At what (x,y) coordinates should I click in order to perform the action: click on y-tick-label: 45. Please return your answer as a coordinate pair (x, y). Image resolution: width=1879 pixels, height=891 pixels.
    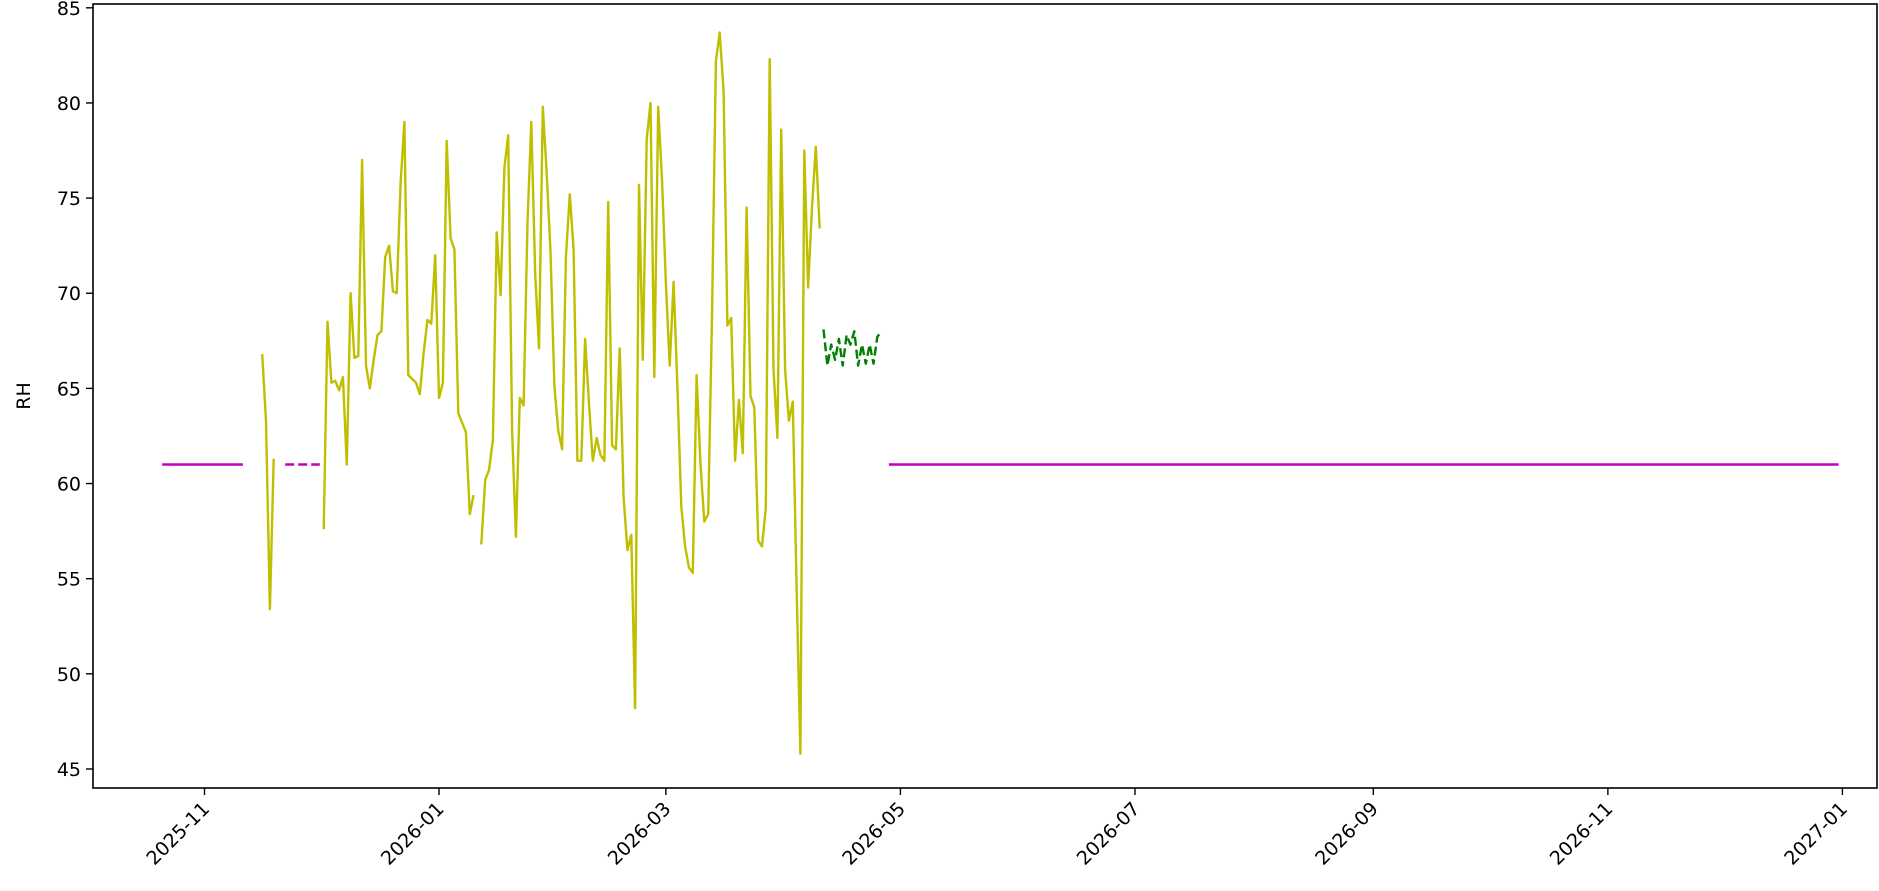
    Looking at the image, I should click on (69, 770).